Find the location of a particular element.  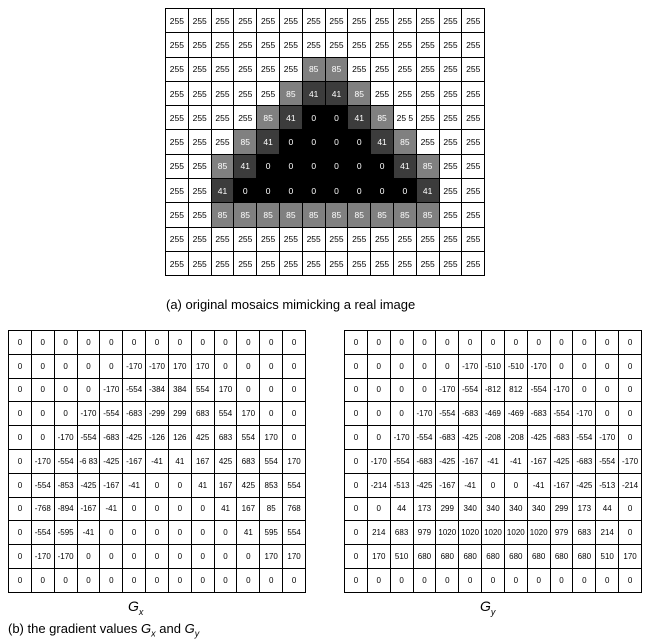

gy-cell: -510 is located at coordinates (515, 366).